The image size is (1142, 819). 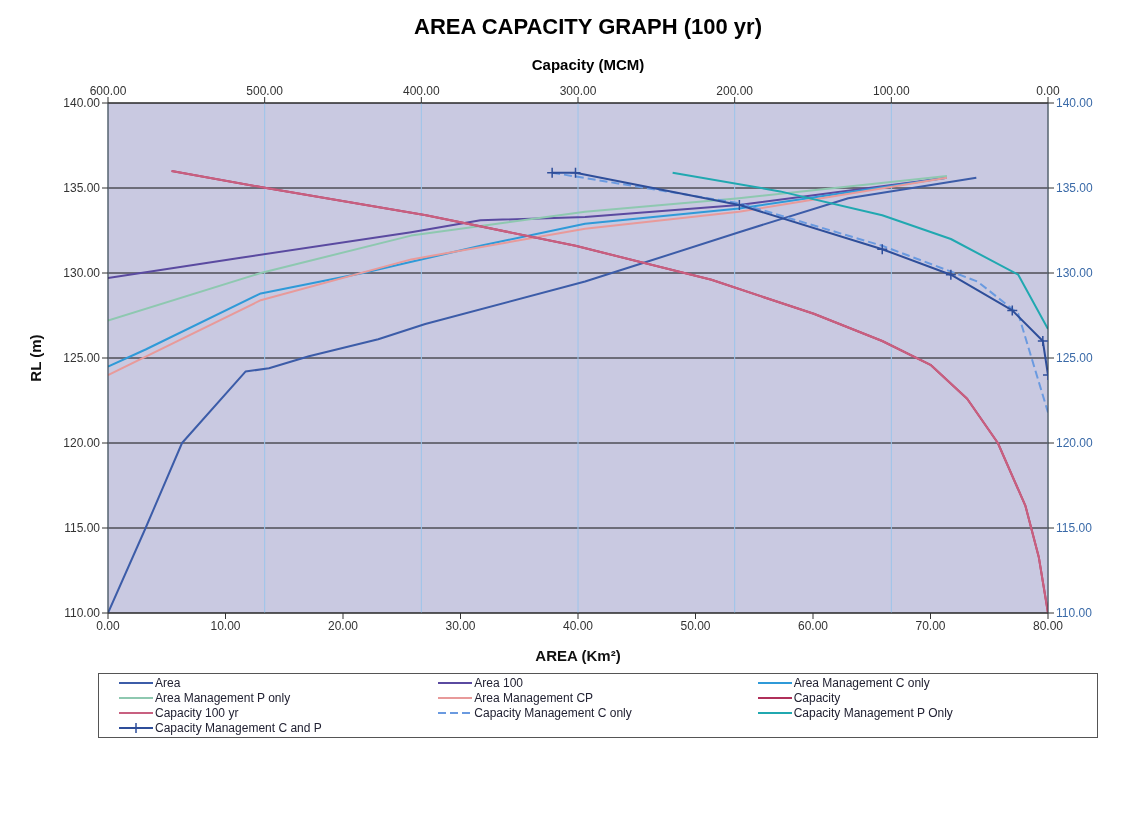 I want to click on x-tick-label: 50.00, so click(x=695, y=625).